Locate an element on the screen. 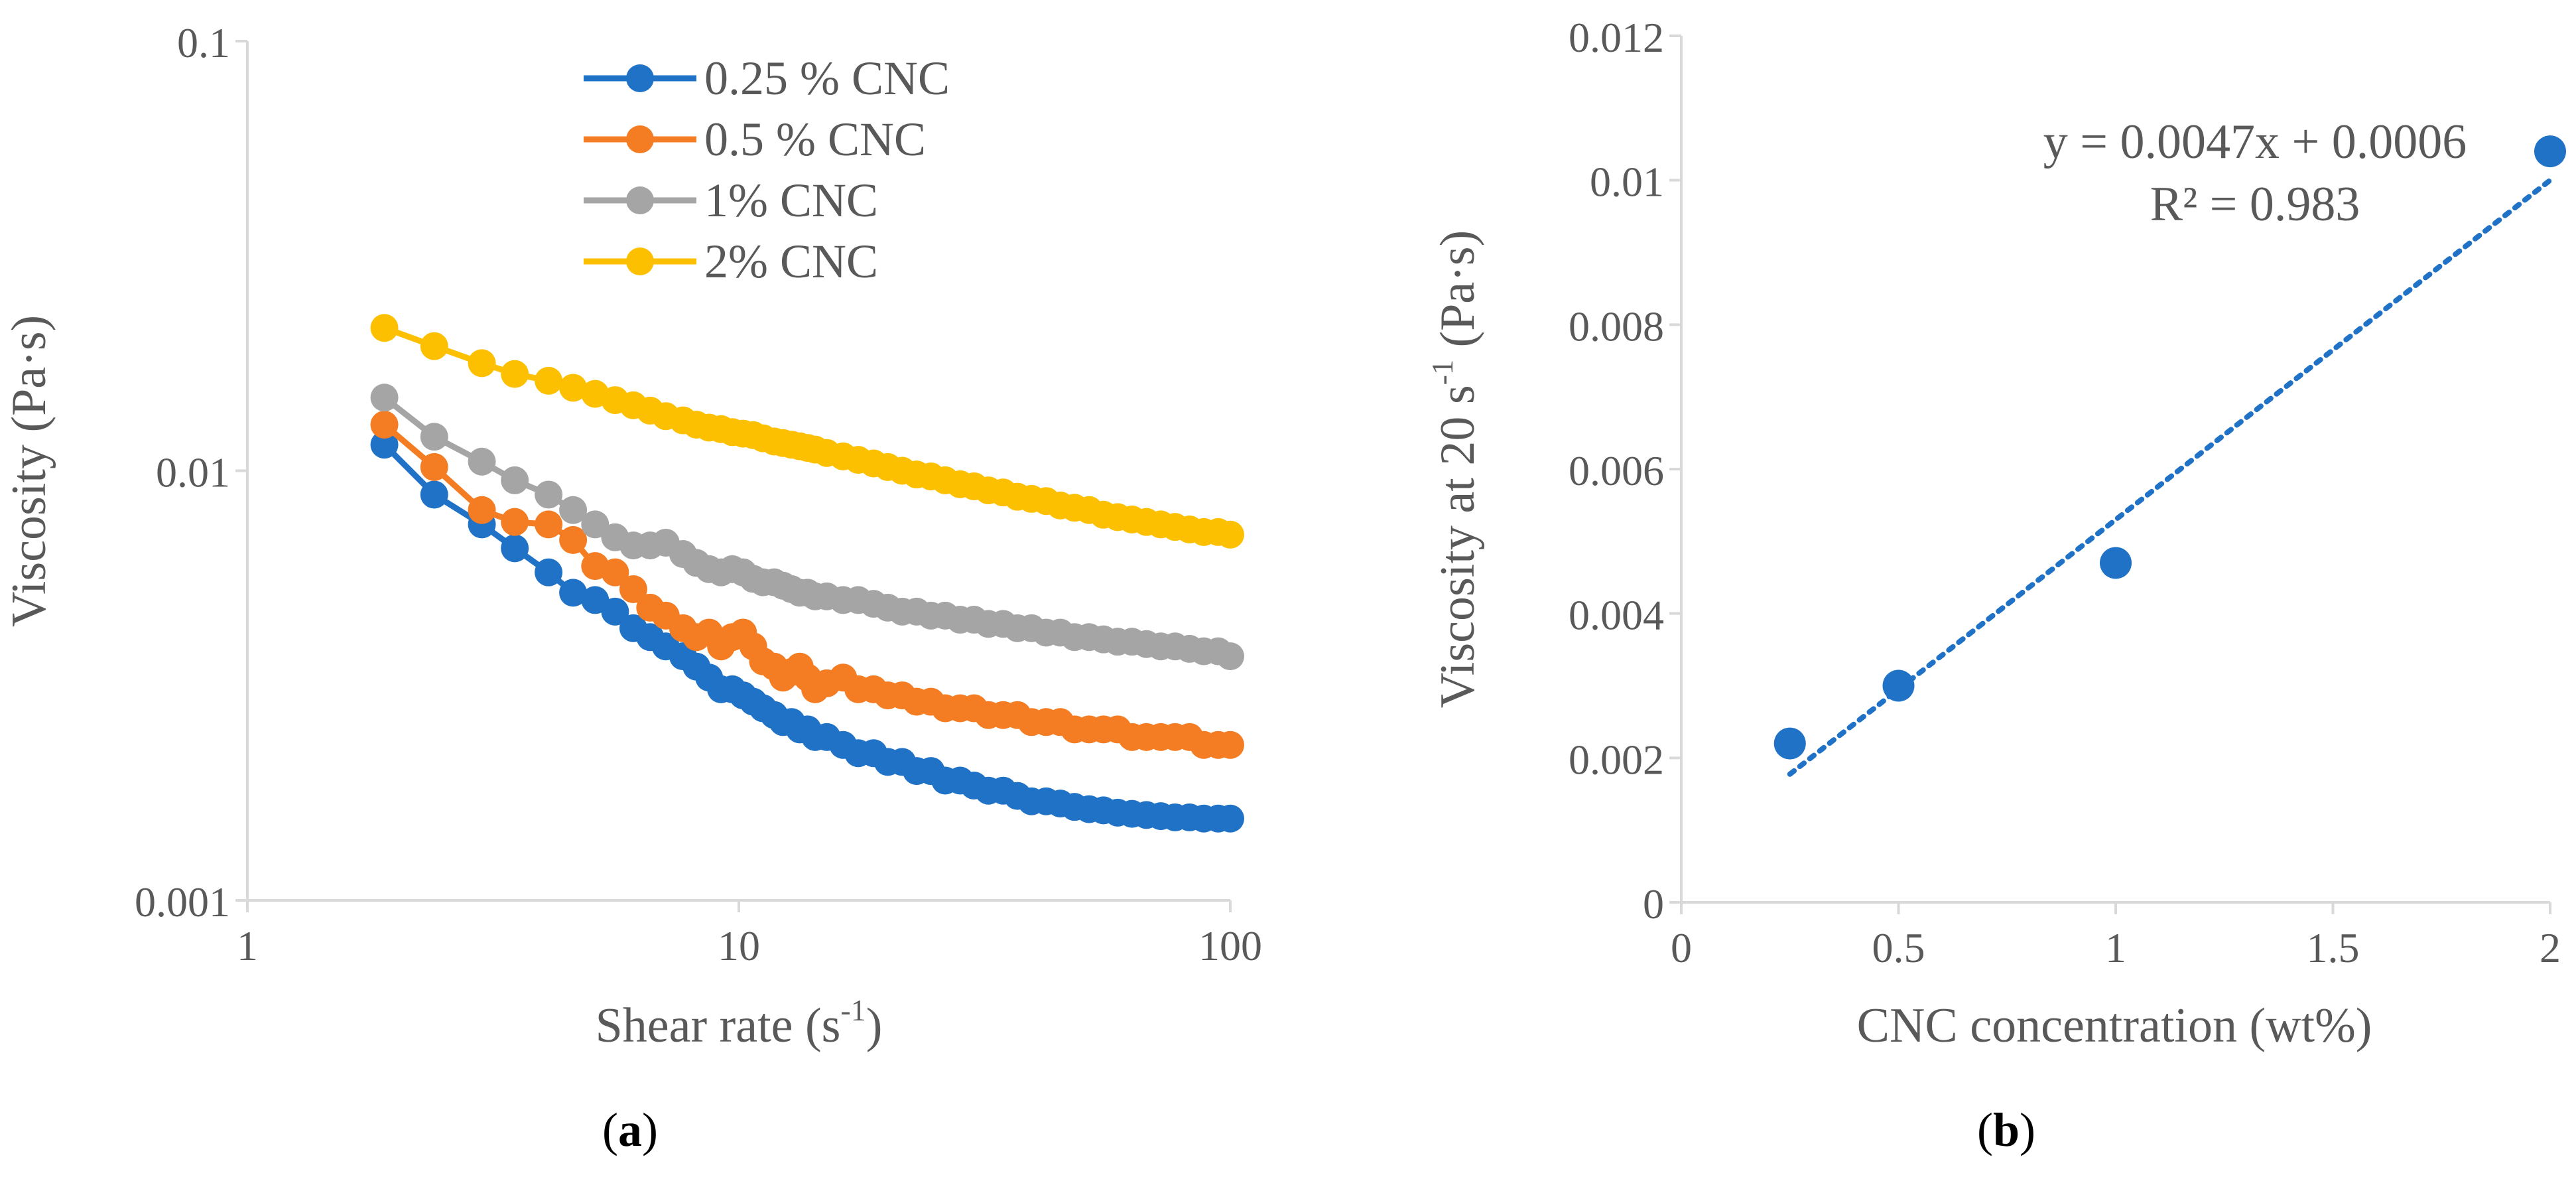 The width and height of the screenshot is (2576, 1179). panel-a-series is located at coordinates (807, 573).